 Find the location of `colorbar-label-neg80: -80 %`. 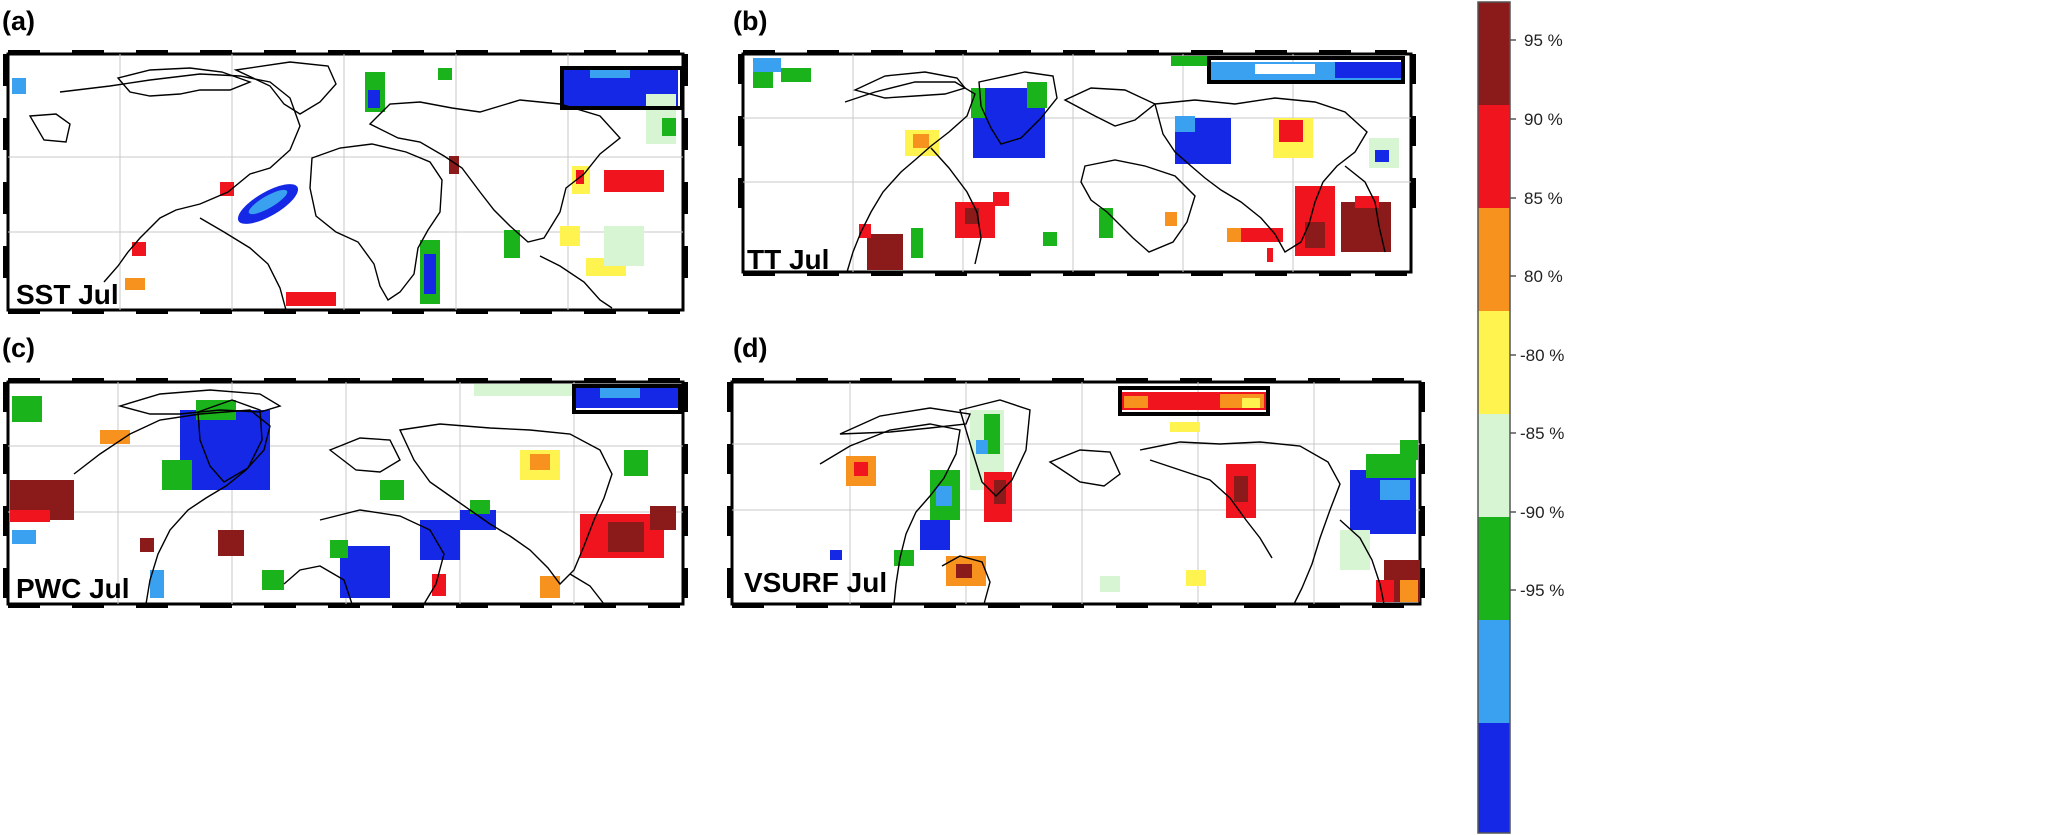

colorbar-label-neg80: -80 % is located at coordinates (1542, 355).